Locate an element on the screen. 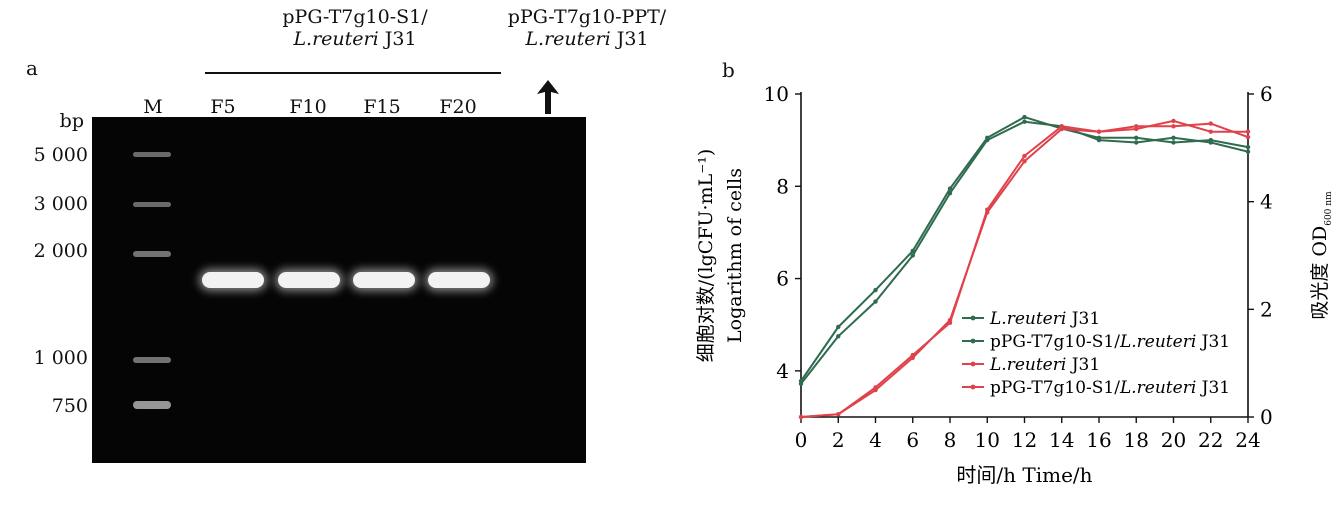 The width and height of the screenshot is (1340, 507). lane-label-f5: F5 is located at coordinates (223, 107).